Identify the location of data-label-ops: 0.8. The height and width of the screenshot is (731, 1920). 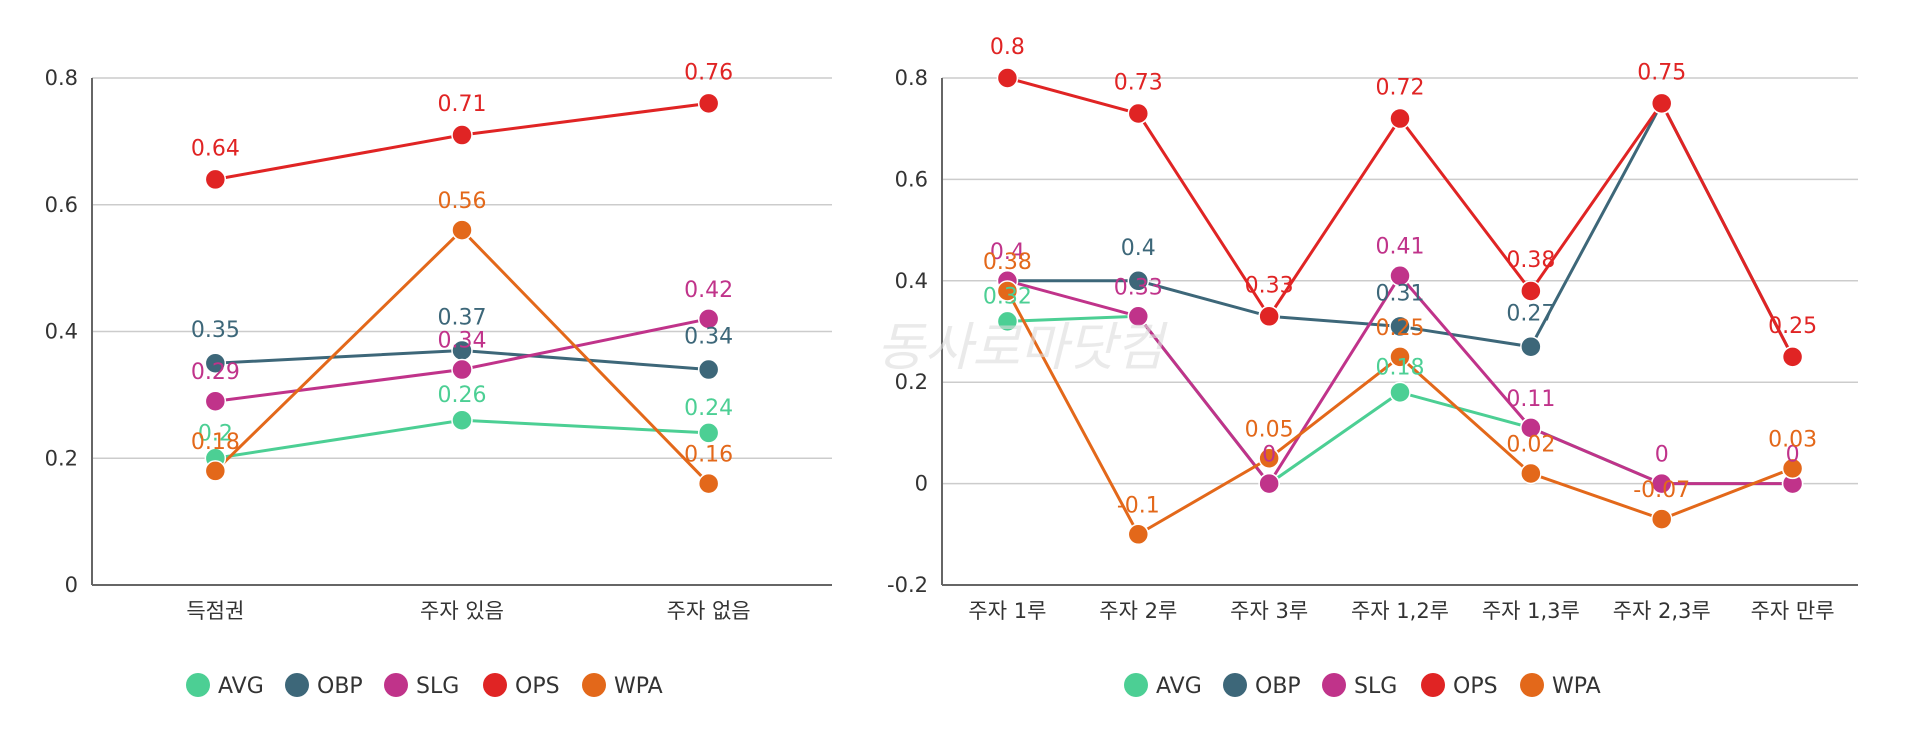
(1007, 47).